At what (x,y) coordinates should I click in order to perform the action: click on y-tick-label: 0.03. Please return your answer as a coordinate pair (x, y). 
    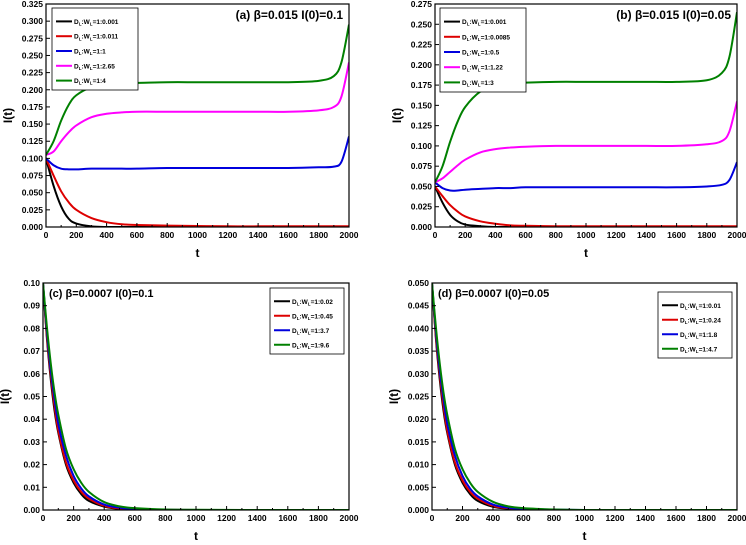
    Looking at the image, I should click on (31, 442).